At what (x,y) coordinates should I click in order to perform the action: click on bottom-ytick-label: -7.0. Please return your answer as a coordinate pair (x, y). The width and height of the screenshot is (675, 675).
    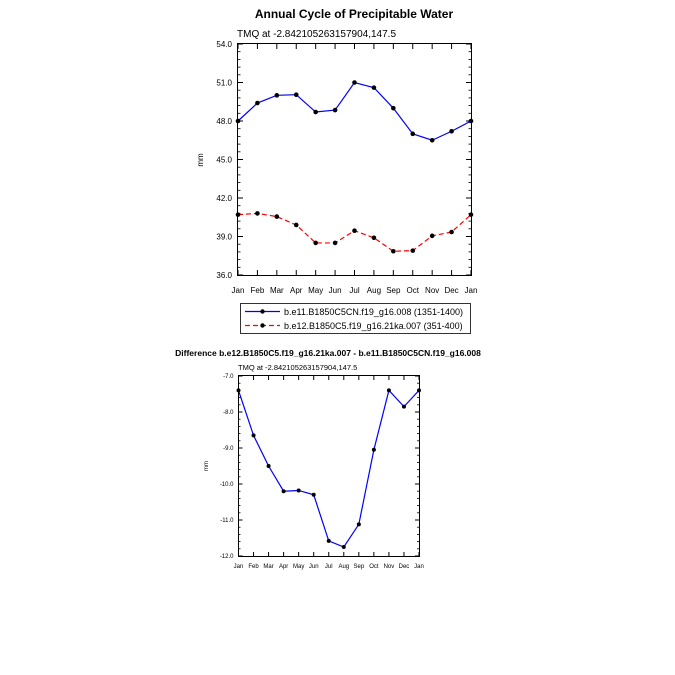
    Looking at the image, I should click on (228, 377).